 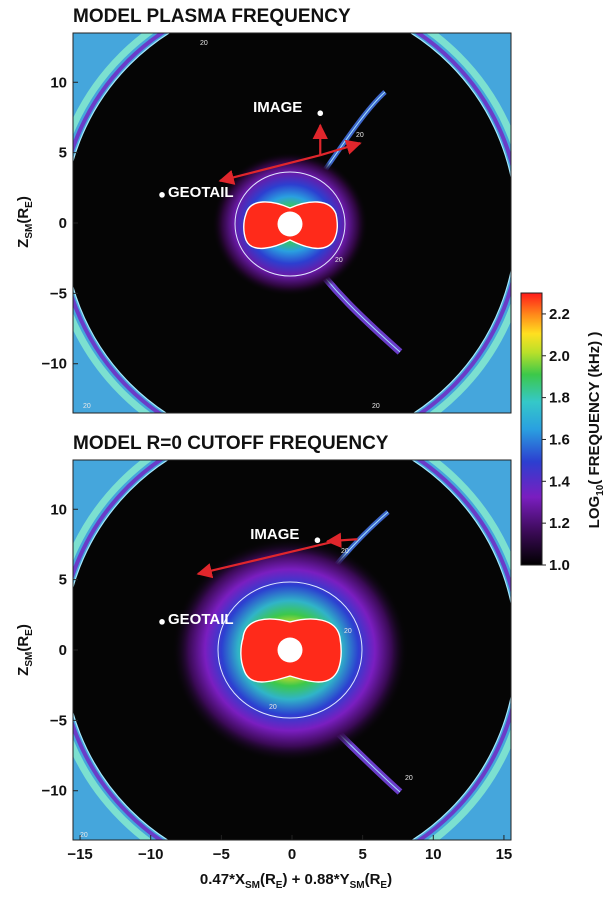 I want to click on x-tick-label: −10, so click(x=150, y=854).